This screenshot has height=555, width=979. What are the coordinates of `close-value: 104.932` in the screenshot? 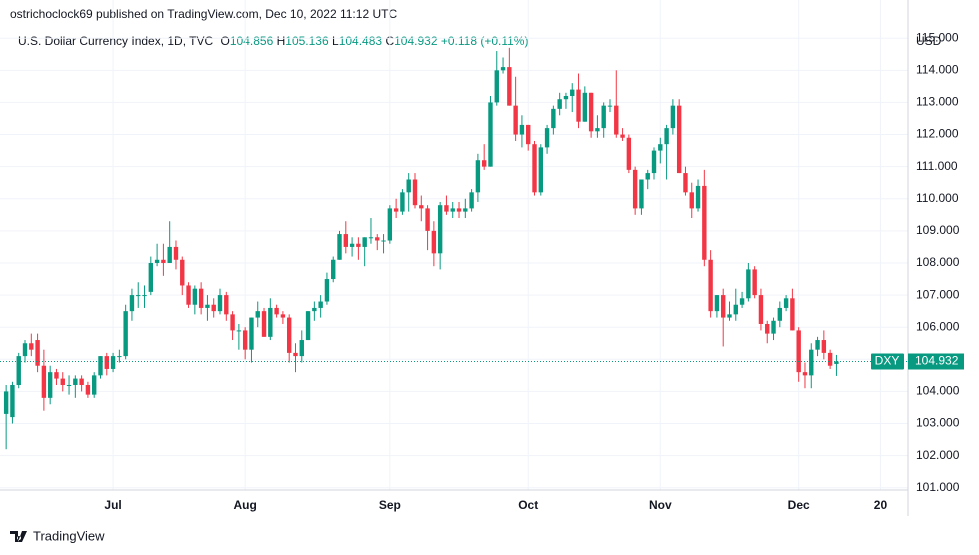 It's located at (416, 41).